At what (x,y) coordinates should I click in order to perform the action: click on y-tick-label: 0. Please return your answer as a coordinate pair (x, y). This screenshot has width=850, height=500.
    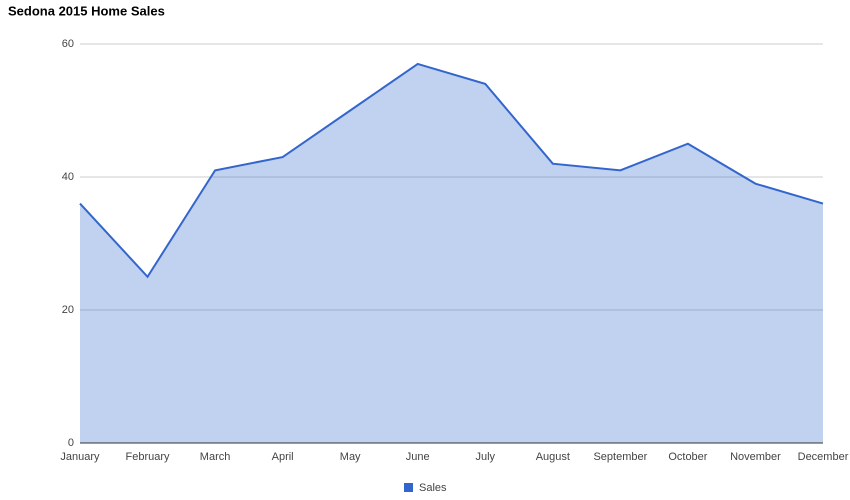
    Looking at the image, I should click on (71, 443).